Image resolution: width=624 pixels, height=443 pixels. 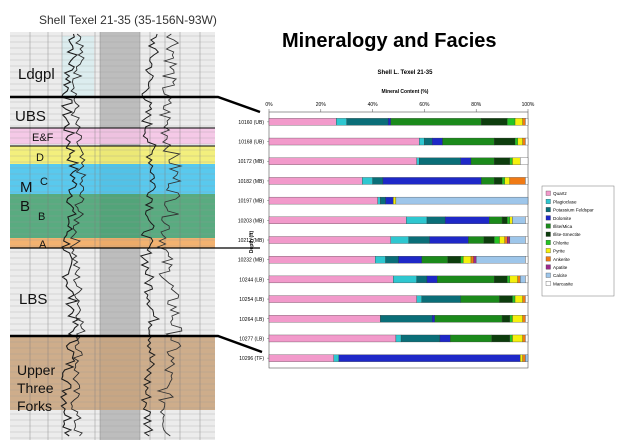 I want to click on y-tick-label: 10232 (MB), so click(x=251, y=261).